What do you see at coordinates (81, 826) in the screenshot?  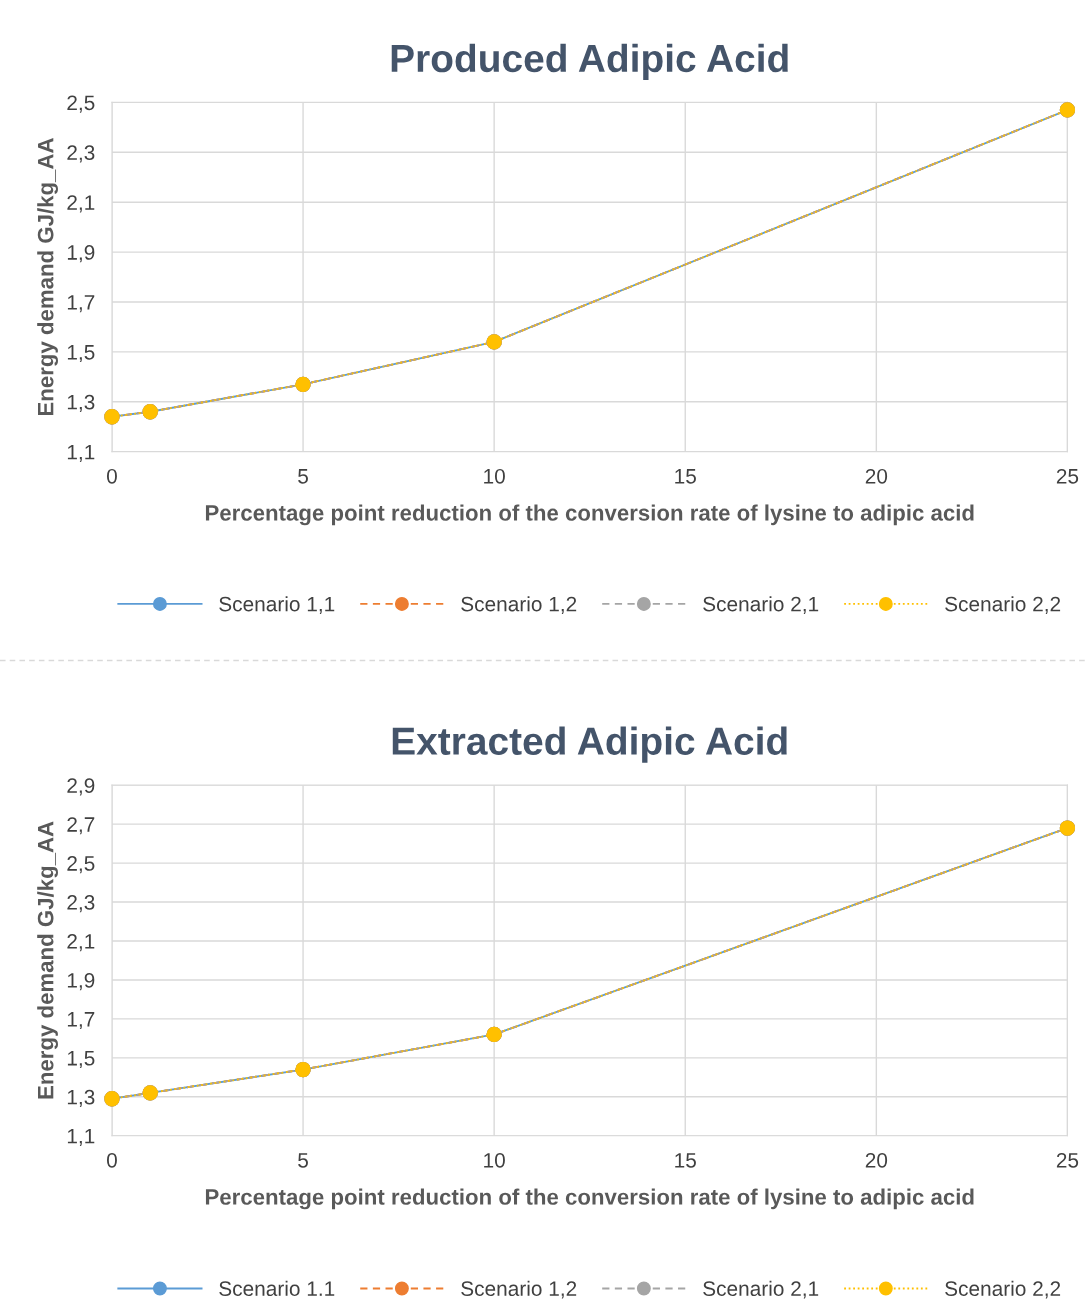 I see `y-tick-label: 2,7` at bounding box center [81, 826].